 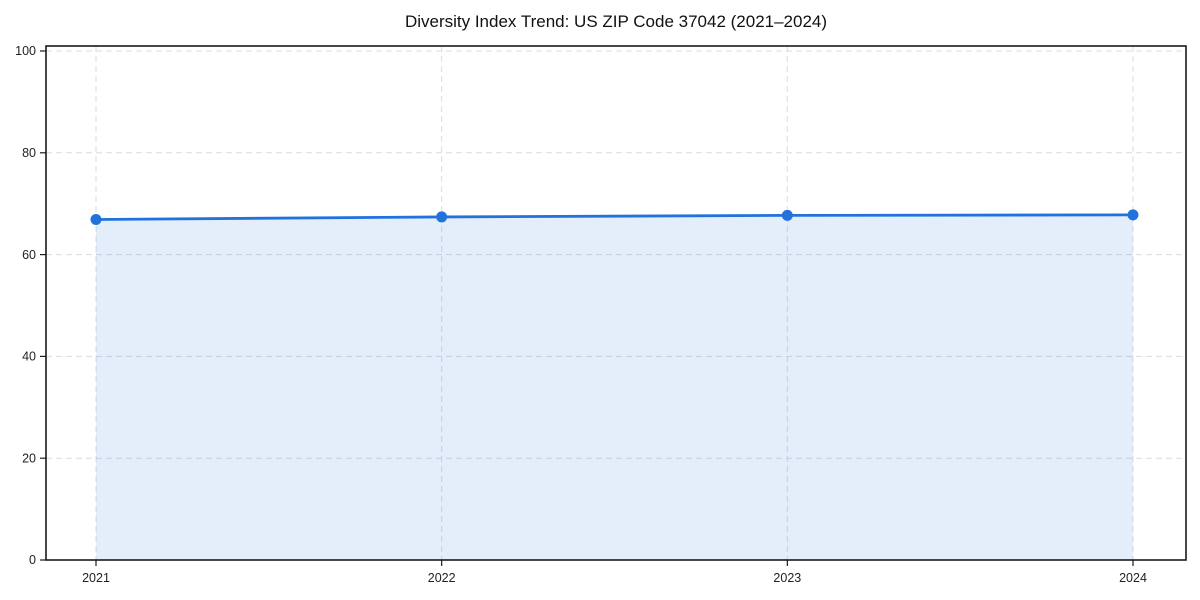 I want to click on y-tick-label: 100, so click(x=25, y=51).